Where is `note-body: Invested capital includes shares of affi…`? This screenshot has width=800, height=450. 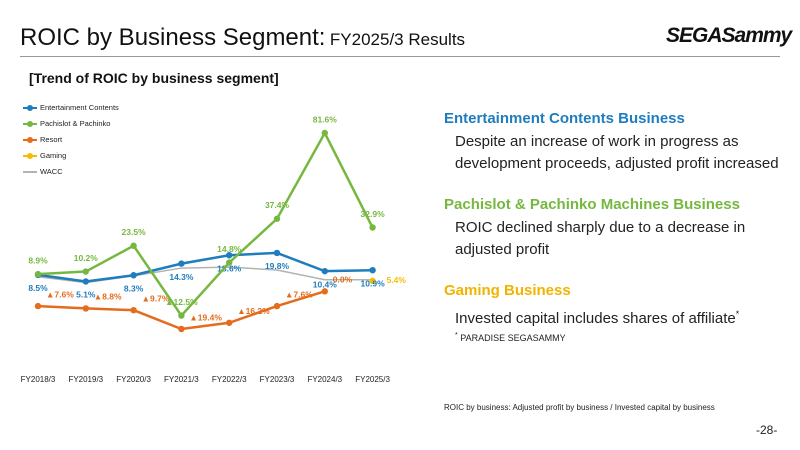
note-body: Invested capital includes shares of affi… is located at coordinates (619, 316).